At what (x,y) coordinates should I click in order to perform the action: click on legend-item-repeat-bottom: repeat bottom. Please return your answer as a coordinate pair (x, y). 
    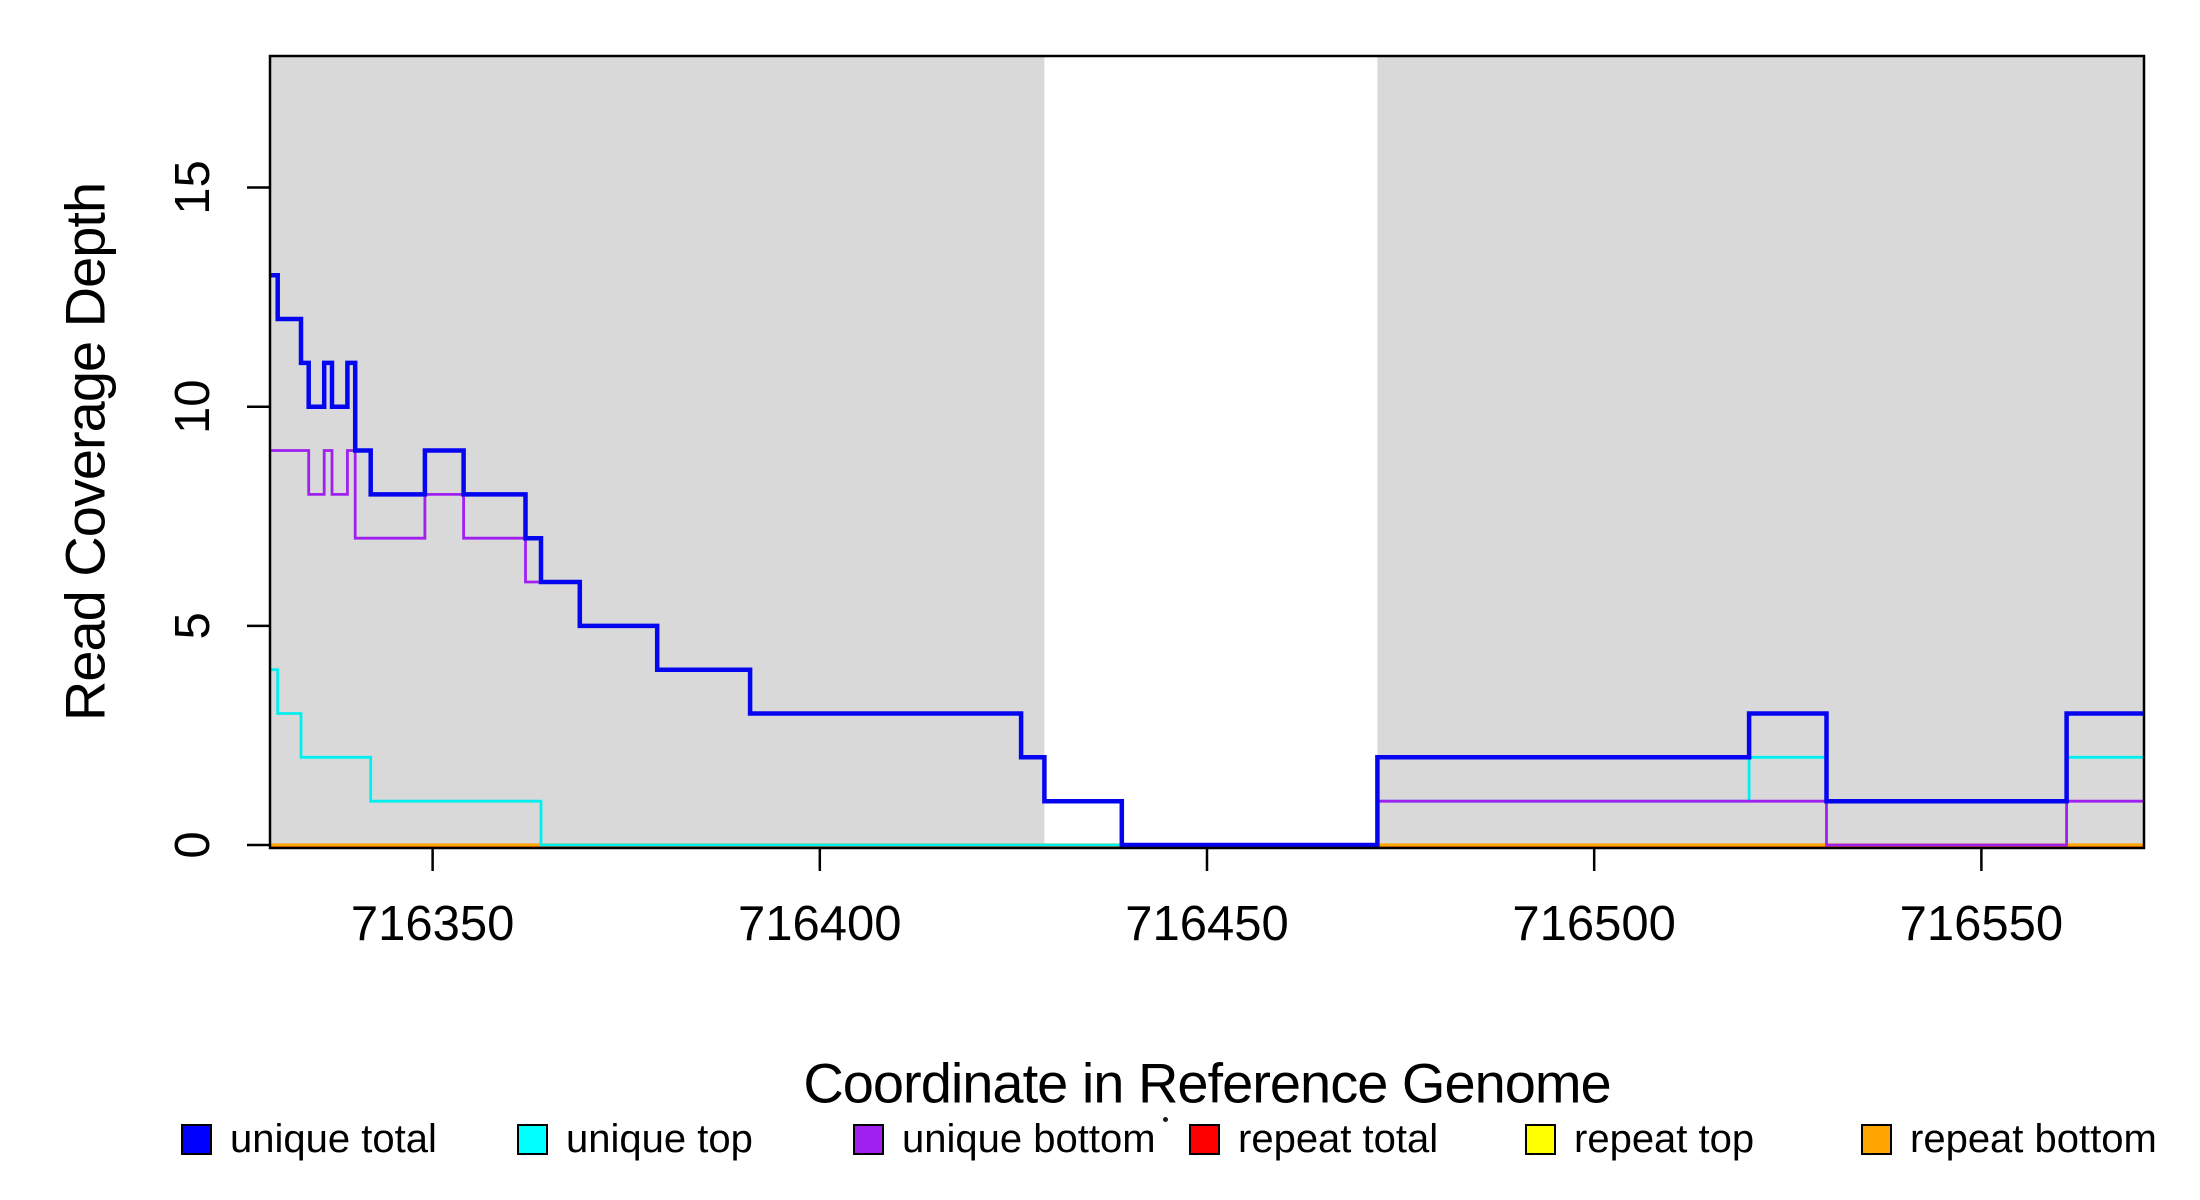
    Looking at the image, I should click on (2009, 1138).